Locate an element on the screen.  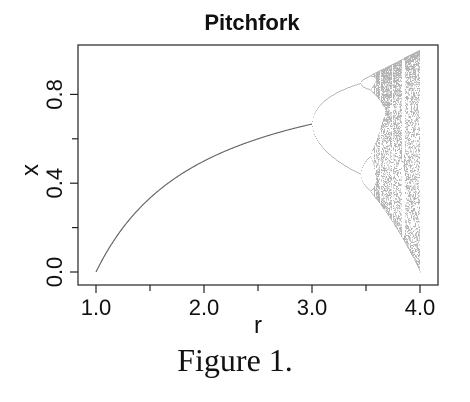
y-axis: 0.0 0.4 0.8 is located at coordinates (60, 183).